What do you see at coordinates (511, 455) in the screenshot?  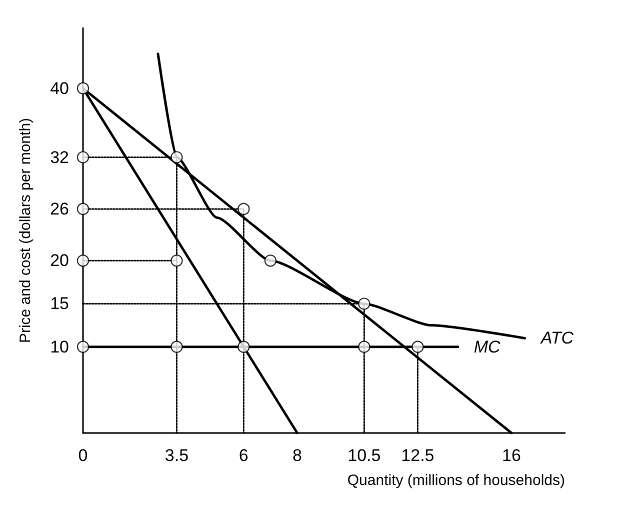 I see `x-tick-label: 16` at bounding box center [511, 455].